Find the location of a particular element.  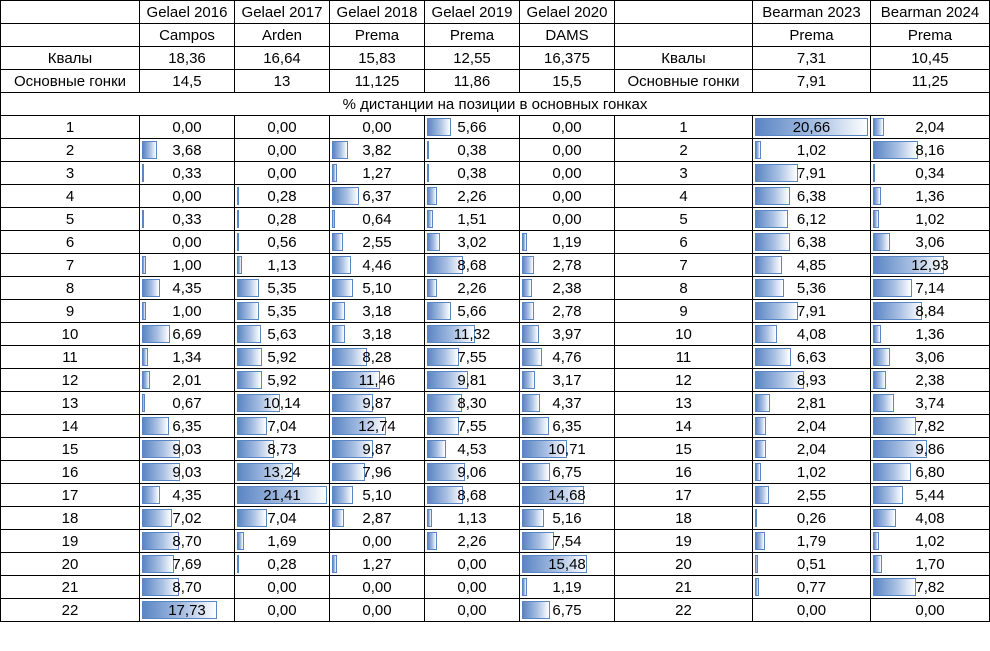

data-bar-cell: 1,19 is located at coordinates (567, 242).